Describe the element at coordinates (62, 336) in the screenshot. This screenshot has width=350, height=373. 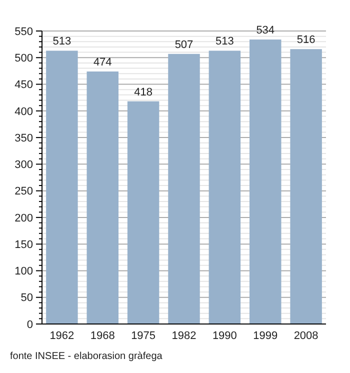
I see `x-tick-label: 1962` at that location.